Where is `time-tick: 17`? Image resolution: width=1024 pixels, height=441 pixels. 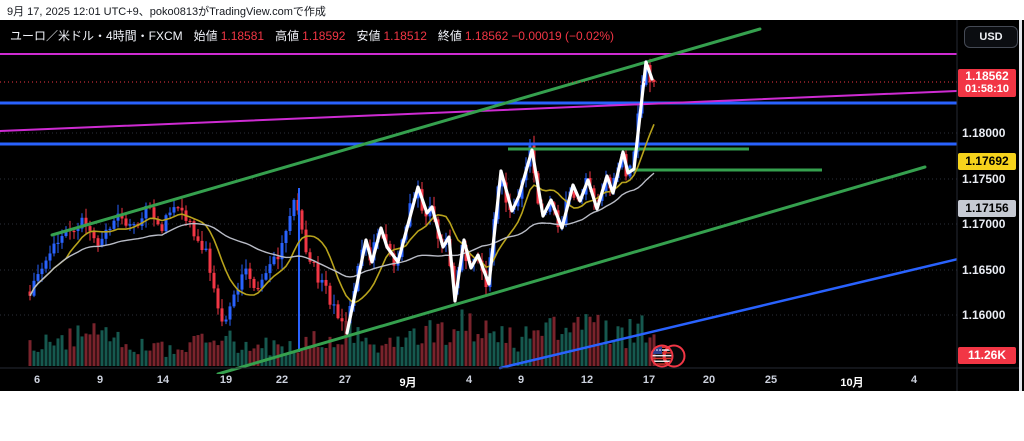 time-tick: 17 is located at coordinates (649, 380).